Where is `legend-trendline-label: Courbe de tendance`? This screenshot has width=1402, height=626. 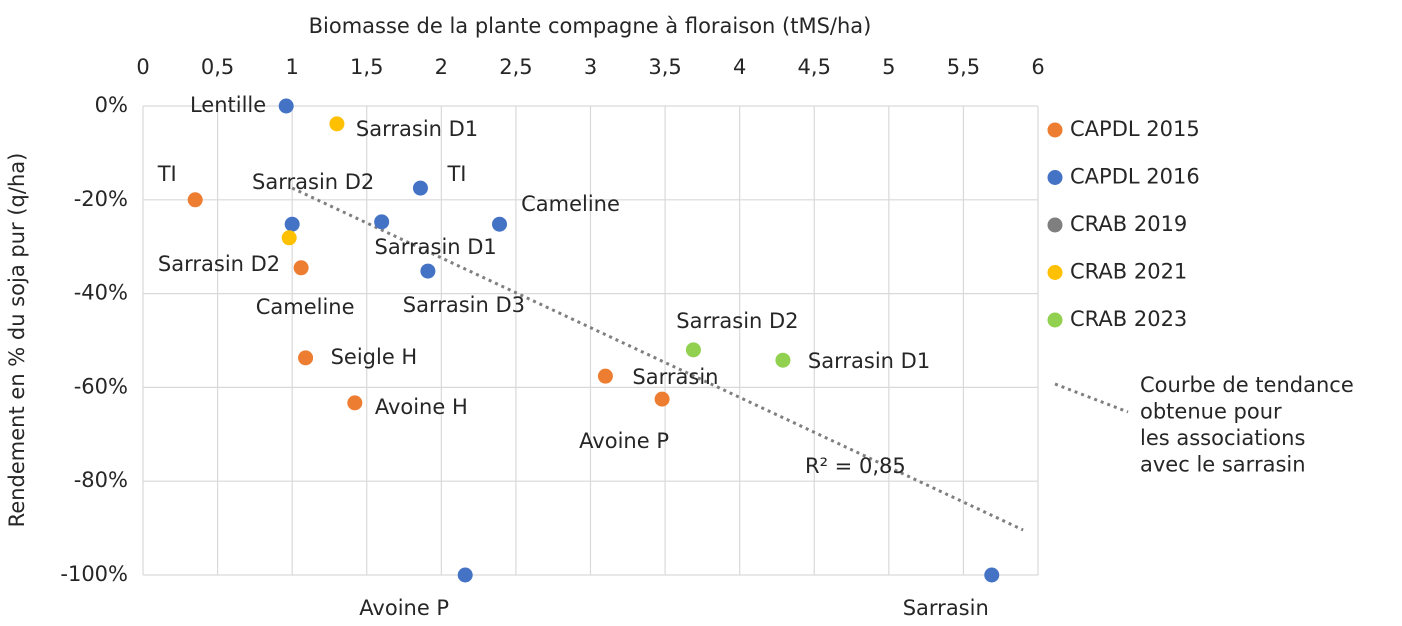 legend-trendline-label: Courbe de tendance is located at coordinates (1247, 385).